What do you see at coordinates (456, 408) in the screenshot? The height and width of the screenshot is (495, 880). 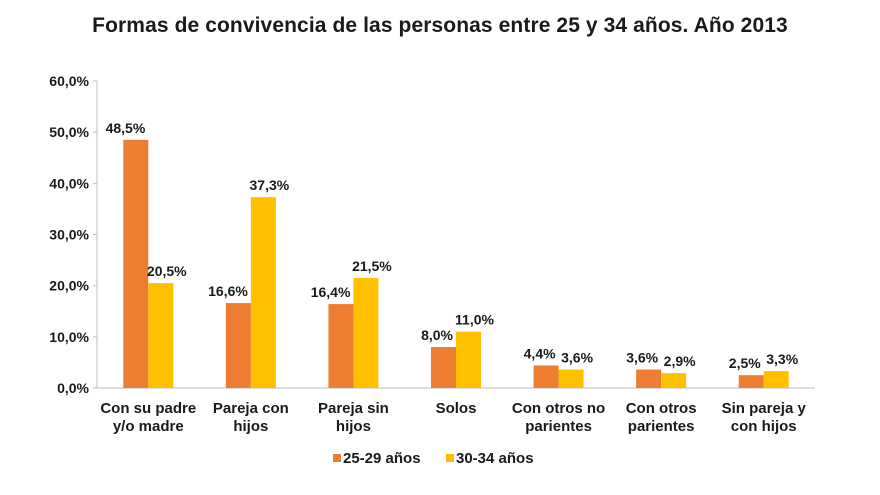 I see `category-label: Solos` at bounding box center [456, 408].